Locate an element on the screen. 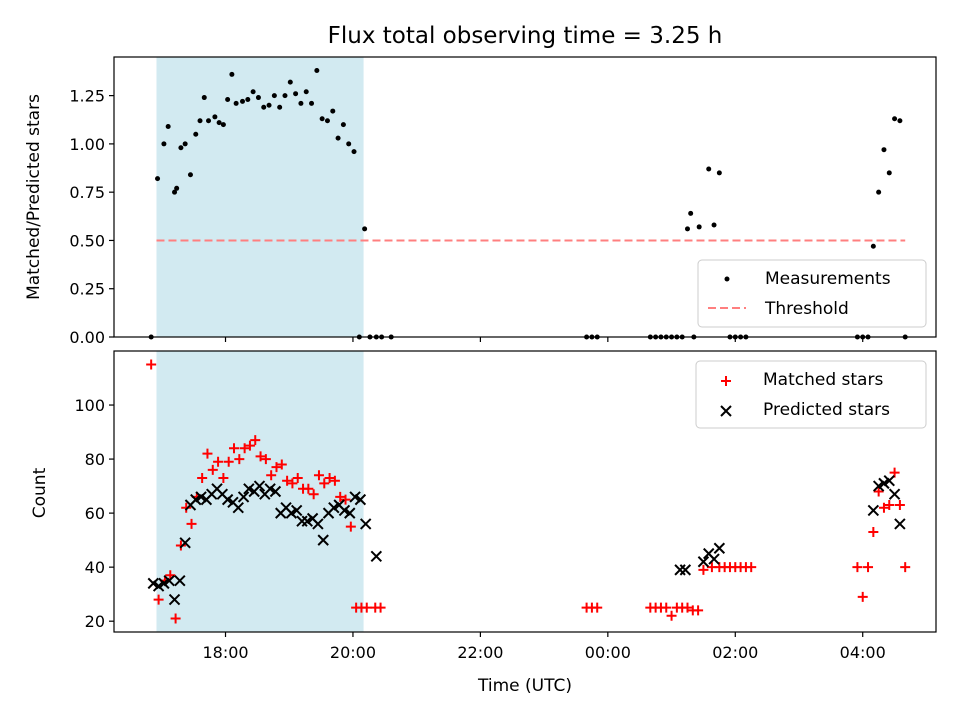 The image size is (960, 720). y-tick-label: 60 is located at coordinates (95, 513).